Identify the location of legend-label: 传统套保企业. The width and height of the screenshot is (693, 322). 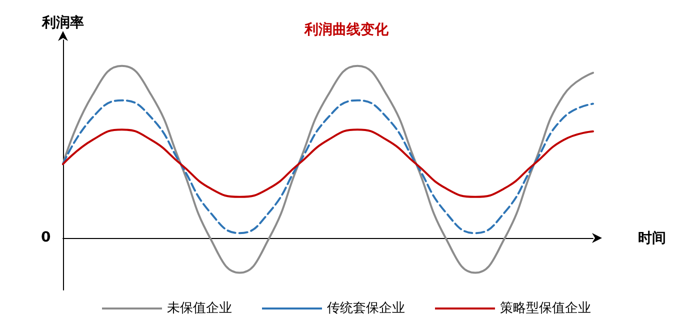
(366, 308).